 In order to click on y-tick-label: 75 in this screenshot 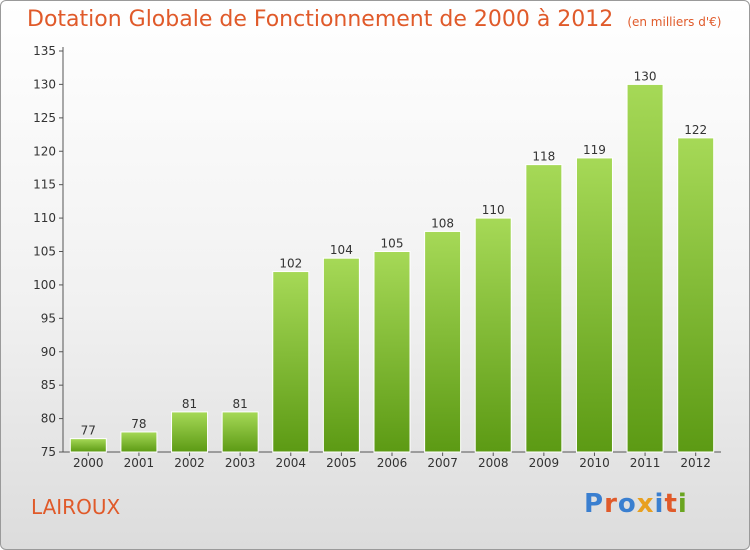, I will do `click(48, 452)`.